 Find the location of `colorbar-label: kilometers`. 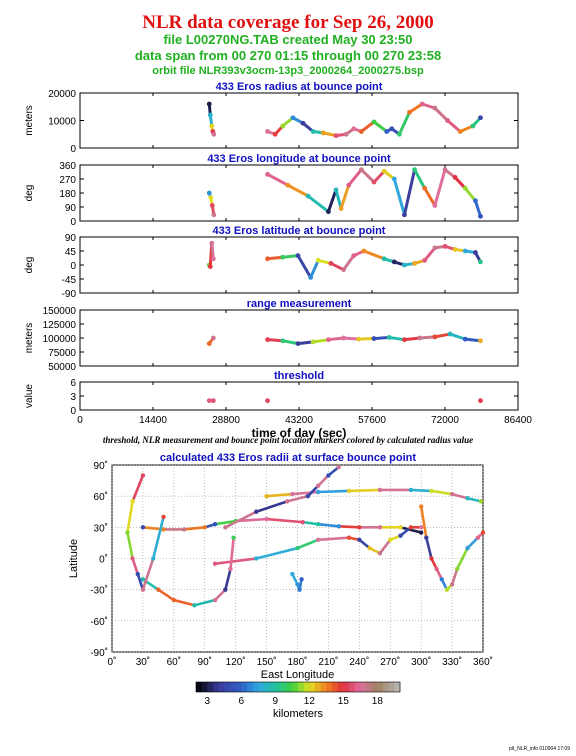

colorbar-label: kilometers is located at coordinates (298, 714).